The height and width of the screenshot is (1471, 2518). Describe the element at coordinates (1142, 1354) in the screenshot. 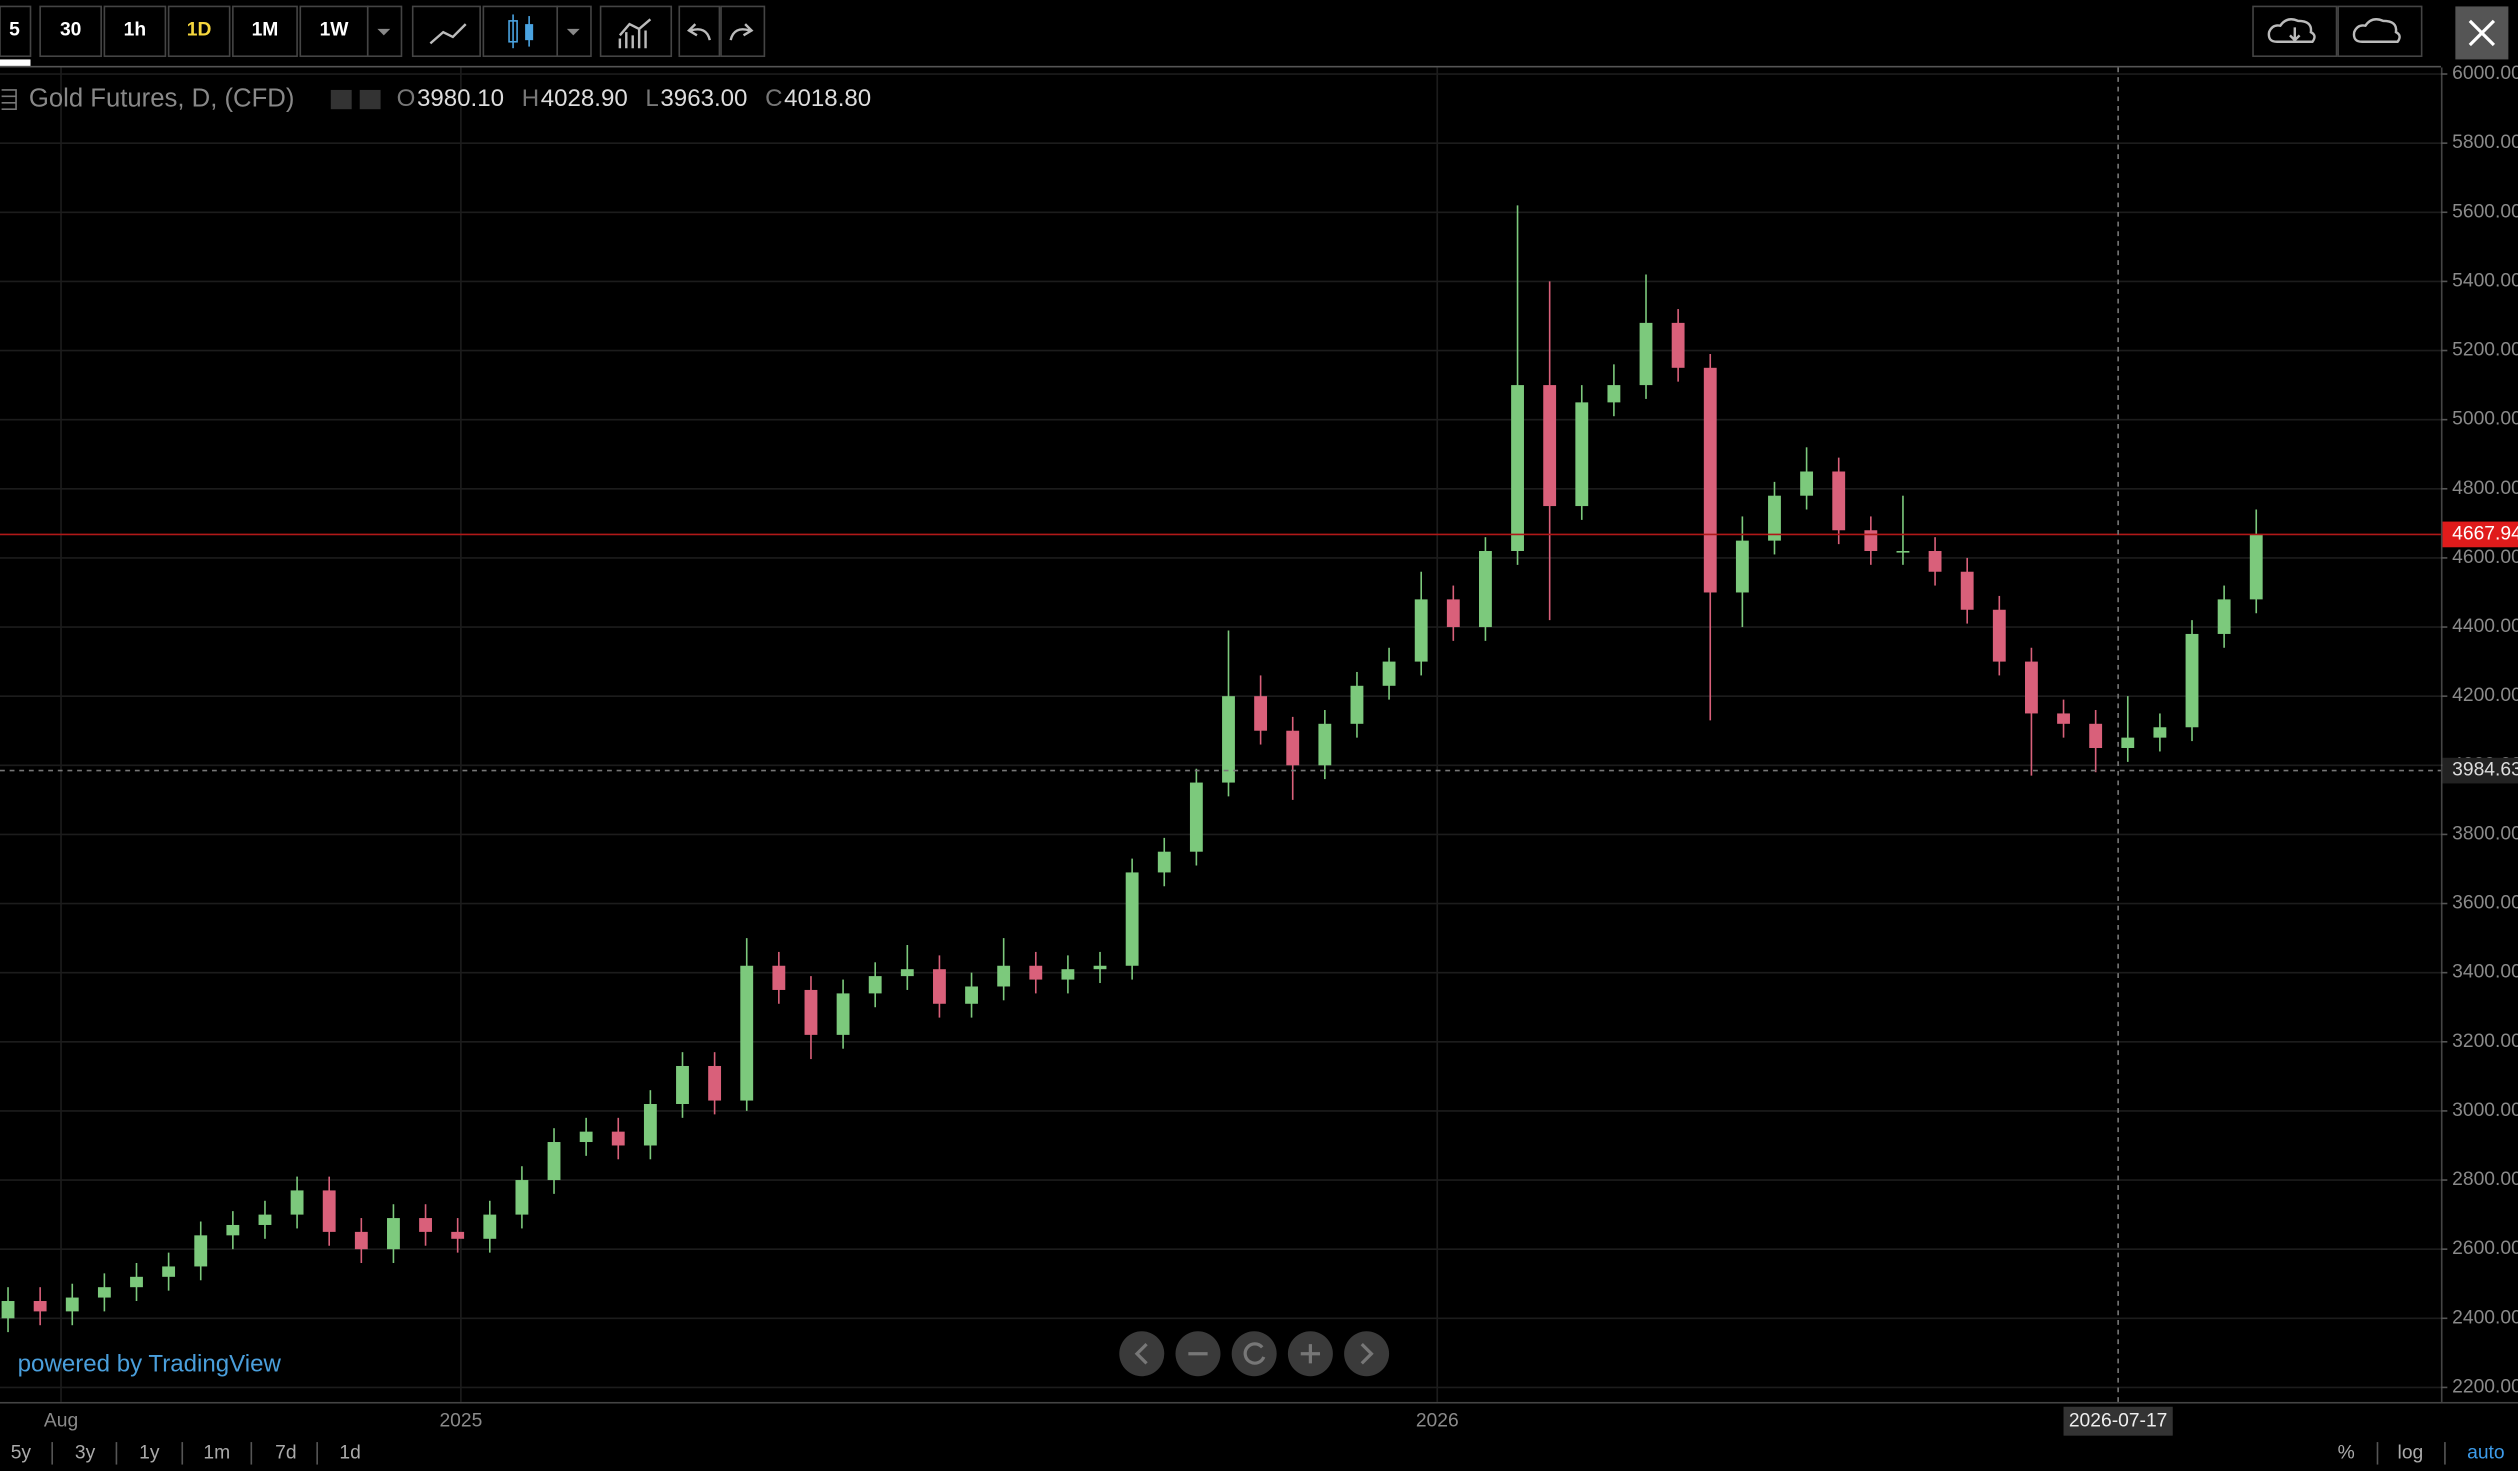

I see `scroll-left-button` at that location.